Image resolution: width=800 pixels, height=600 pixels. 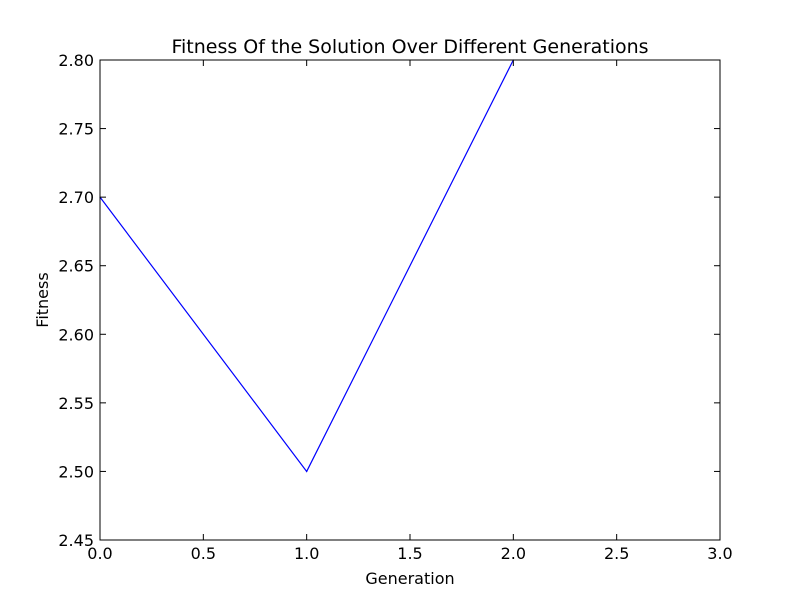 I want to click on y-tick-label: 2.70, so click(x=76, y=197).